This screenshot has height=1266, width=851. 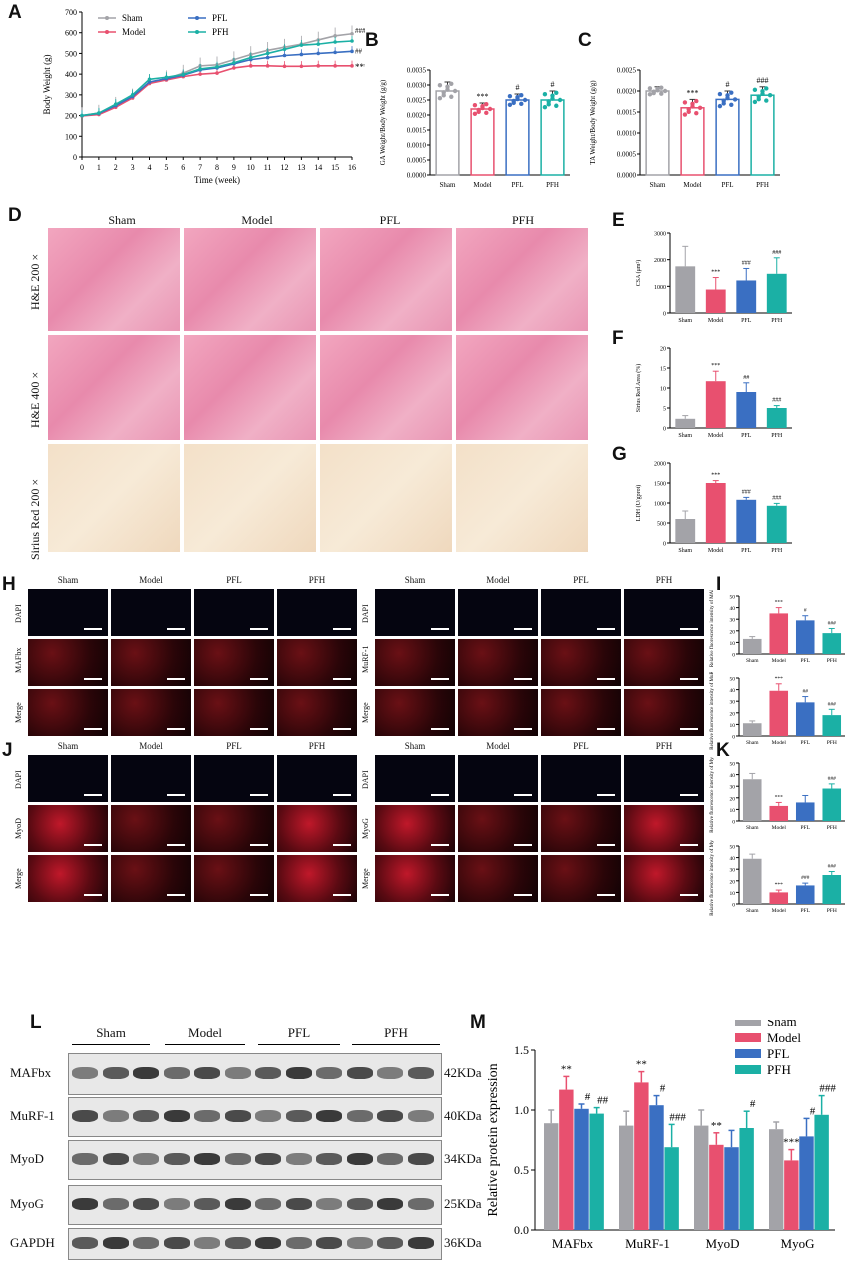 I want to click on y-axis-label: Relative protein expression, so click(x=493, y=1139).